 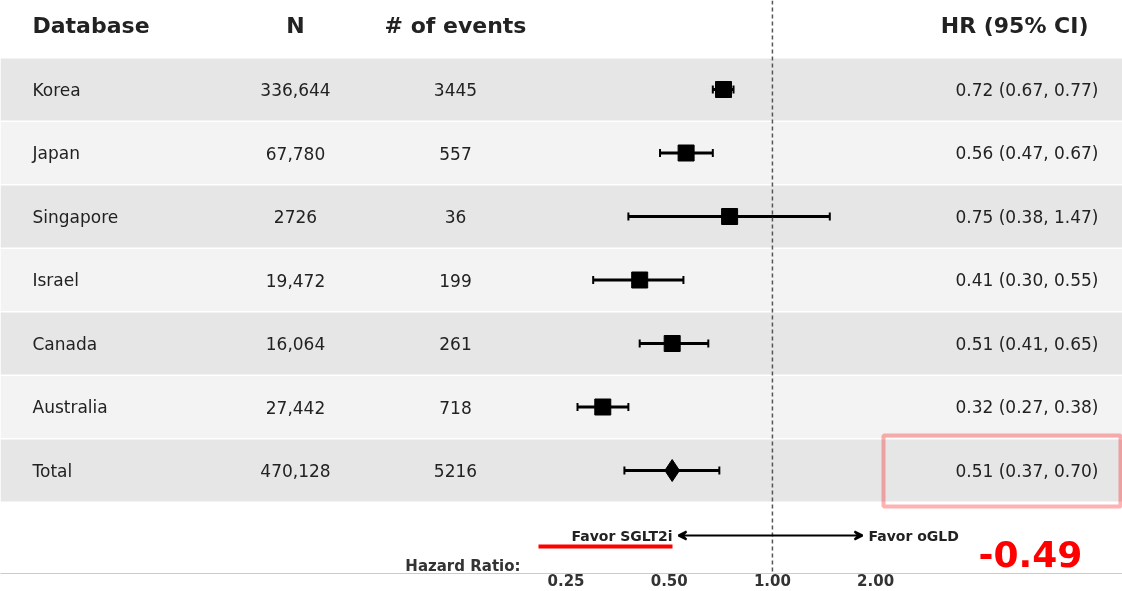 What do you see at coordinates (295, 90) in the screenshot?
I see `annotation: 336,644` at bounding box center [295, 90].